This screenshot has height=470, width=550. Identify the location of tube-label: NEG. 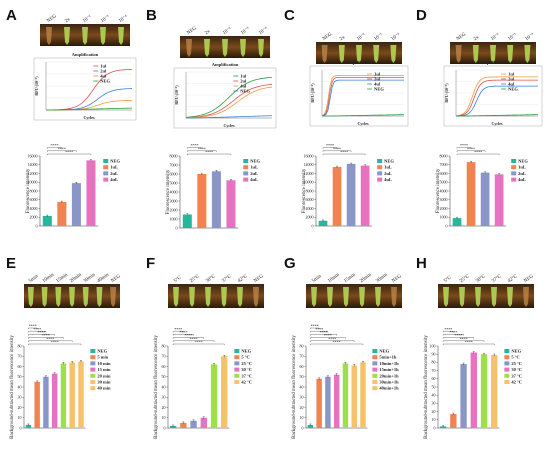
(462, 37).